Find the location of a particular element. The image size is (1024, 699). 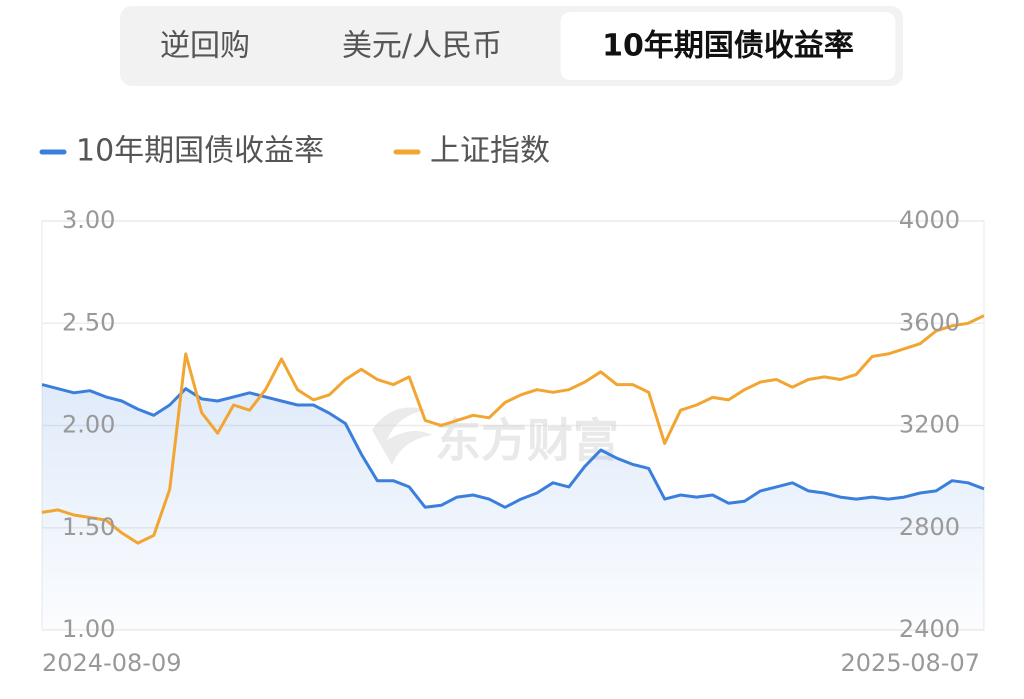

x-tick-label: 2025-08-07 is located at coordinates (910, 663).